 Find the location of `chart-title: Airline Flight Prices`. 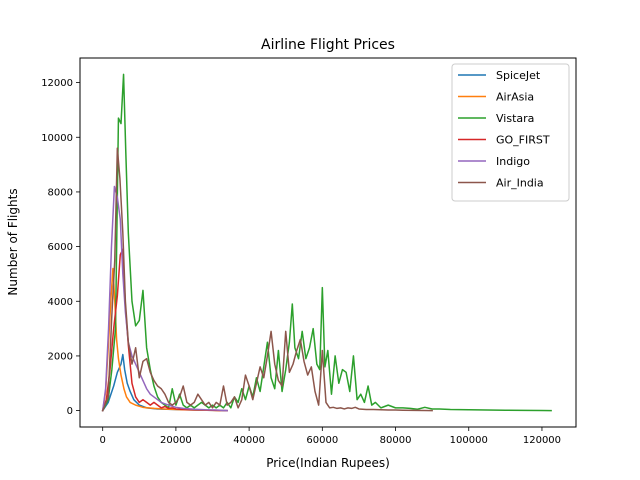

chart-title: Airline Flight Prices is located at coordinates (328, 45).